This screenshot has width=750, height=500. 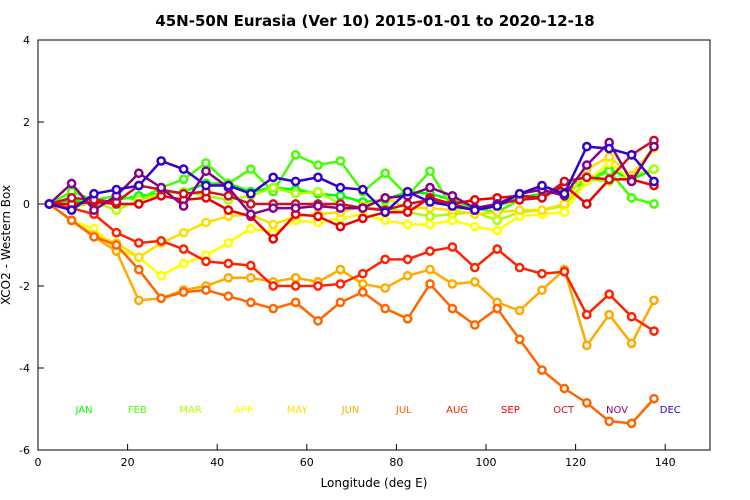 What do you see at coordinates (128, 462) in the screenshot?
I see `x-tick-label: 20` at bounding box center [128, 462].